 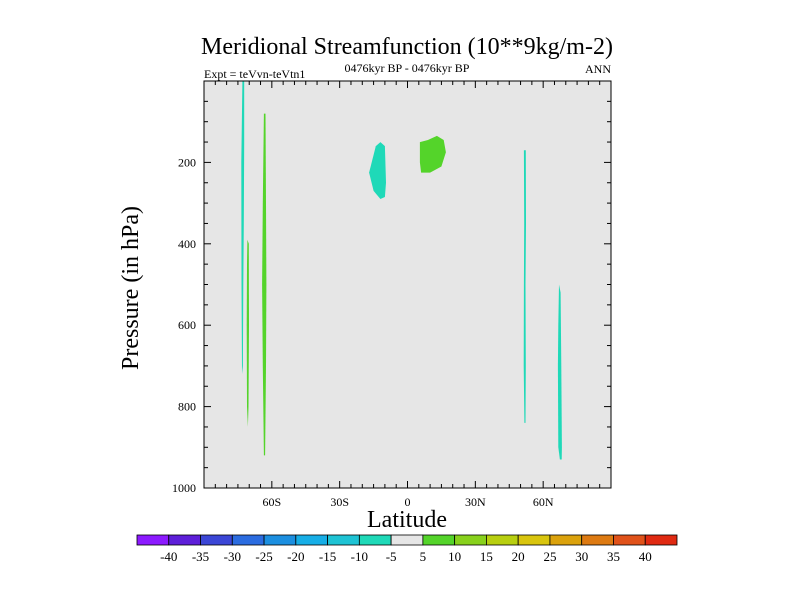 I want to click on y-tick-label: 1000, so click(x=184, y=488).